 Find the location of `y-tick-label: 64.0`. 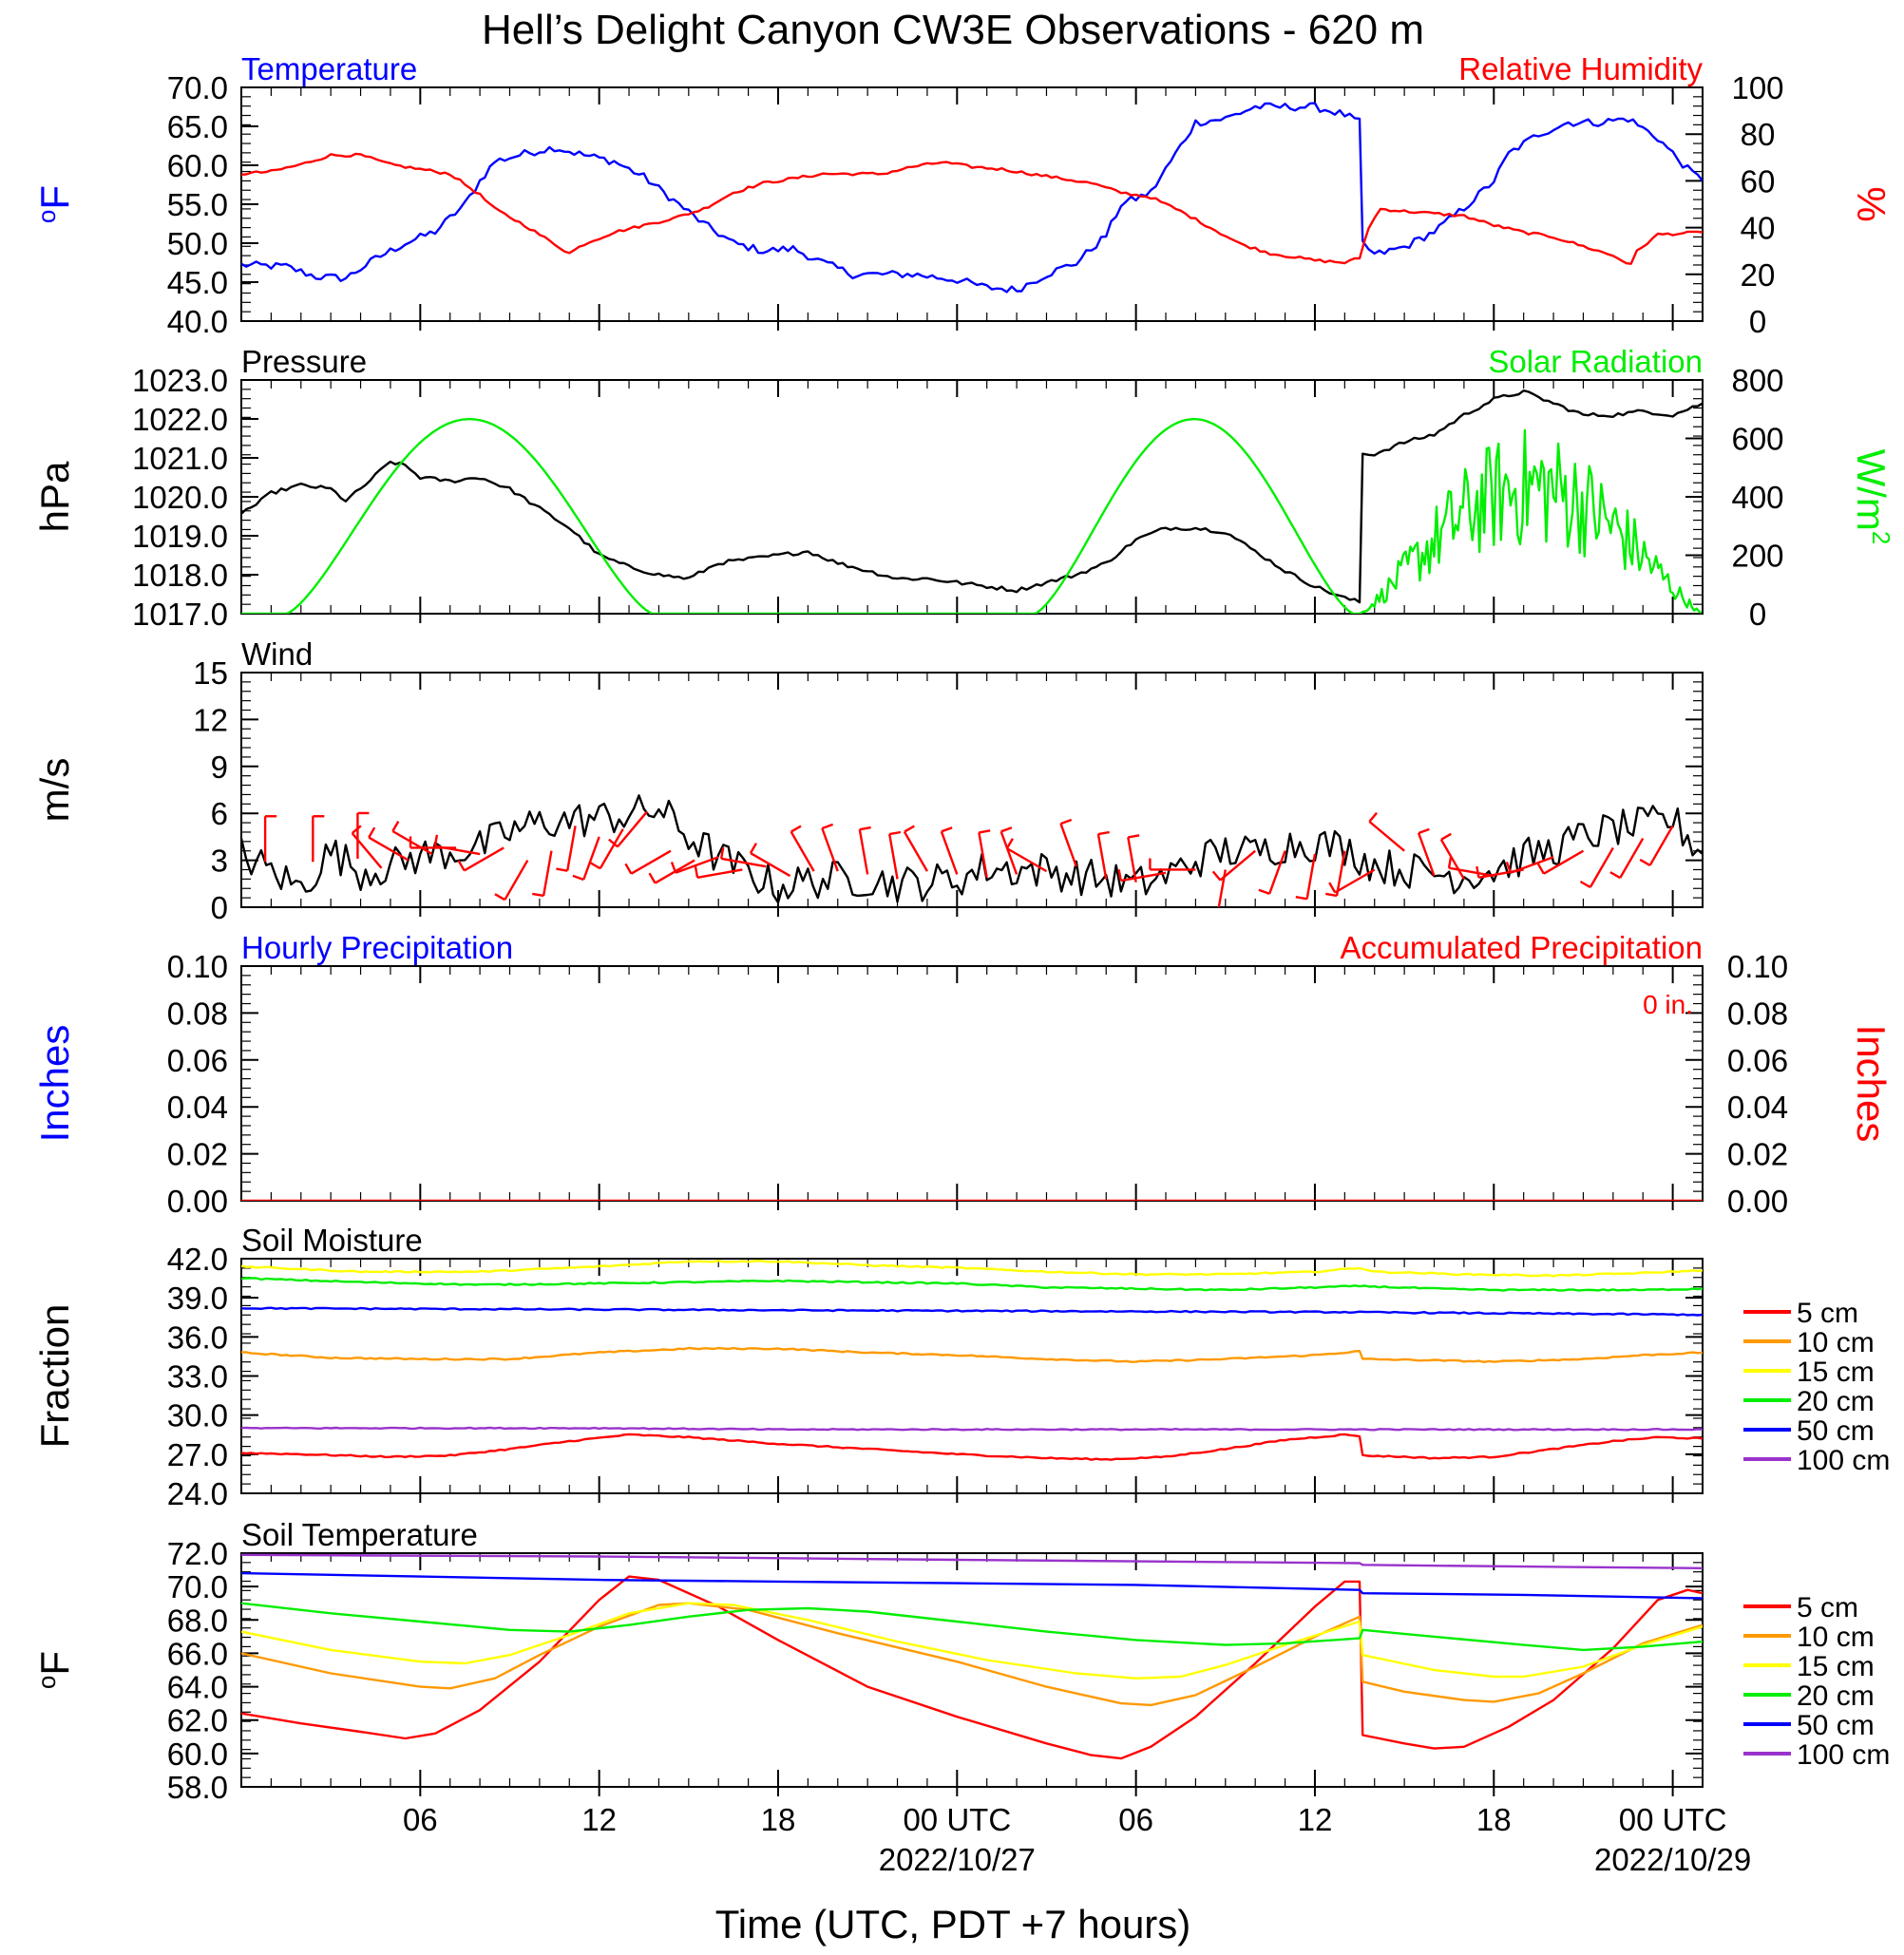

y-tick-label: 64.0 is located at coordinates (197, 1687).